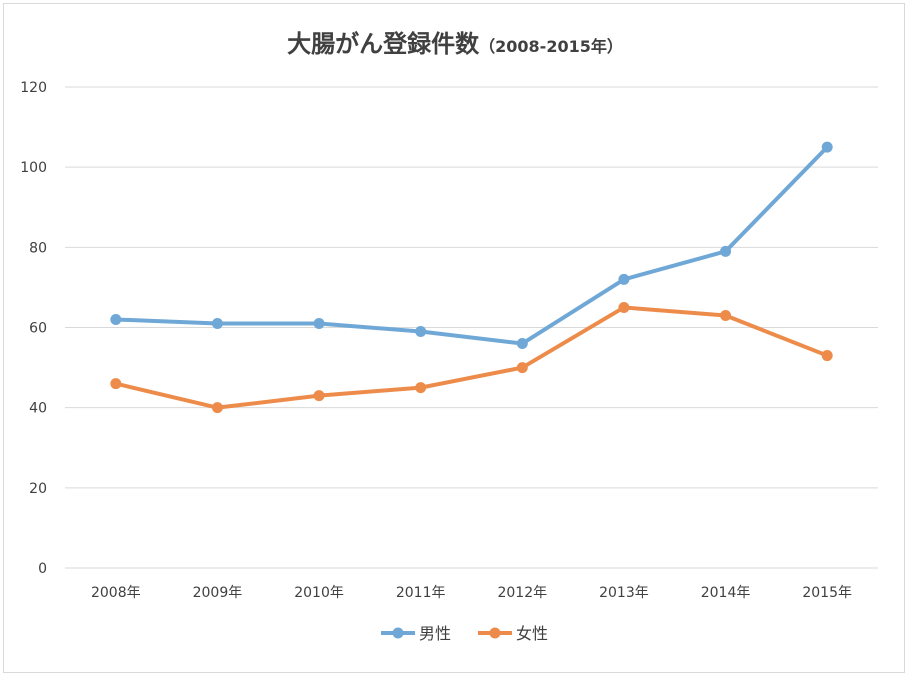  What do you see at coordinates (33, 88) in the screenshot?
I see `y-tick-label: 120` at bounding box center [33, 88].